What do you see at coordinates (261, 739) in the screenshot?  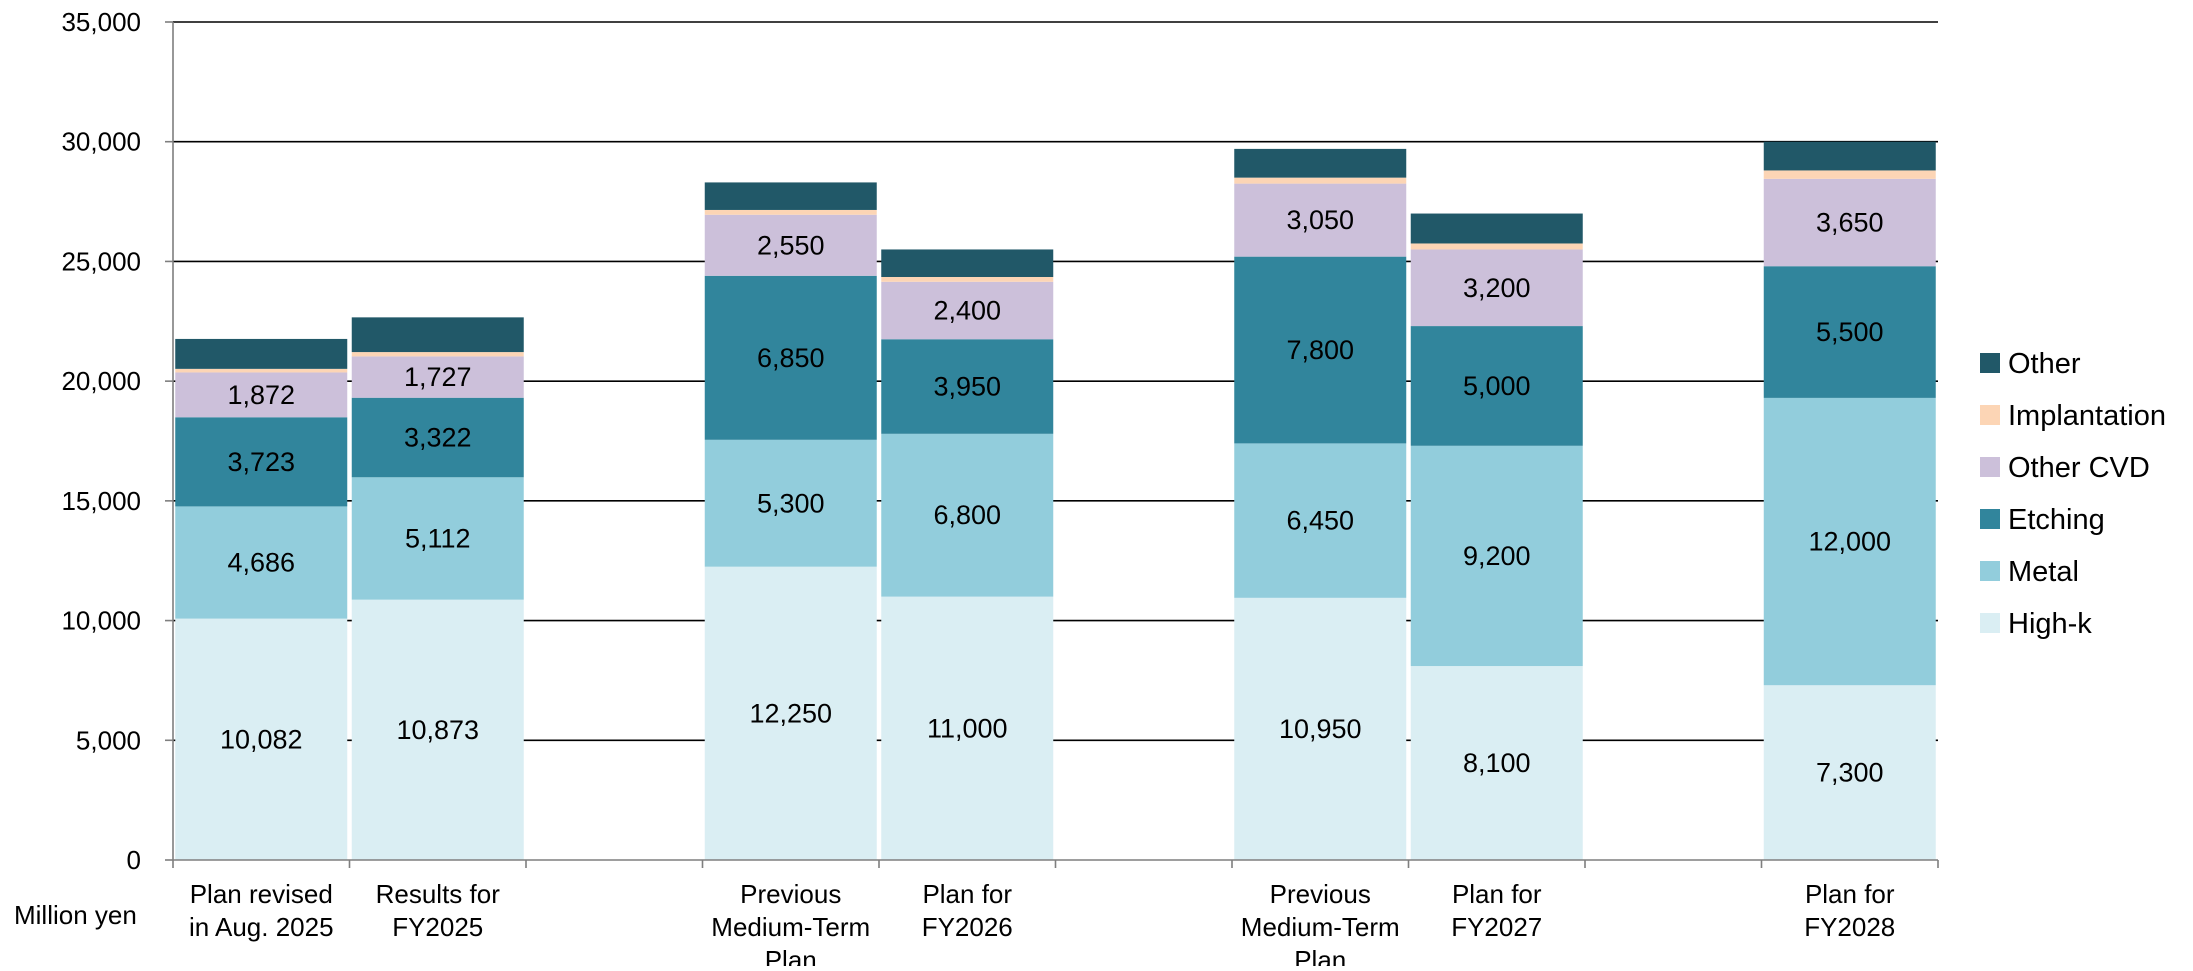 I see `data-label: 10,082` at bounding box center [261, 739].